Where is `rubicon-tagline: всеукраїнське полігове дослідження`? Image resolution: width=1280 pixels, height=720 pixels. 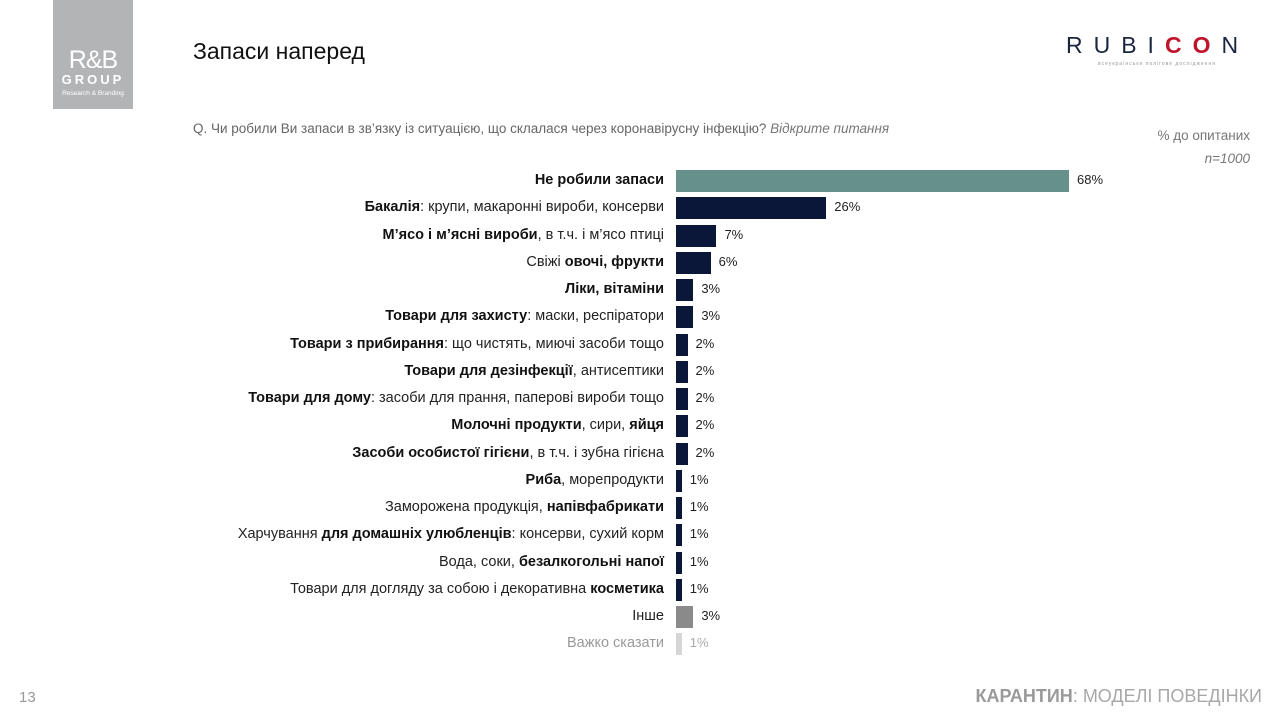 rubicon-tagline: всеукраїнське полігове дослідження is located at coordinates (1157, 64).